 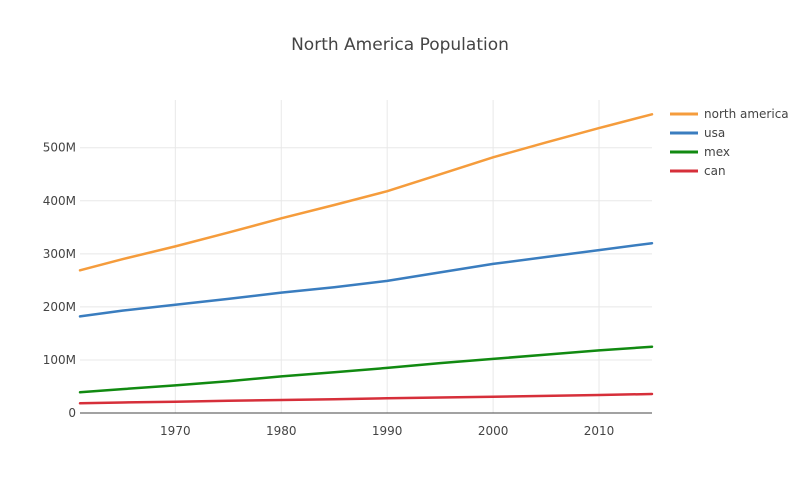 I want to click on legend-label: north america, so click(x=746, y=114).